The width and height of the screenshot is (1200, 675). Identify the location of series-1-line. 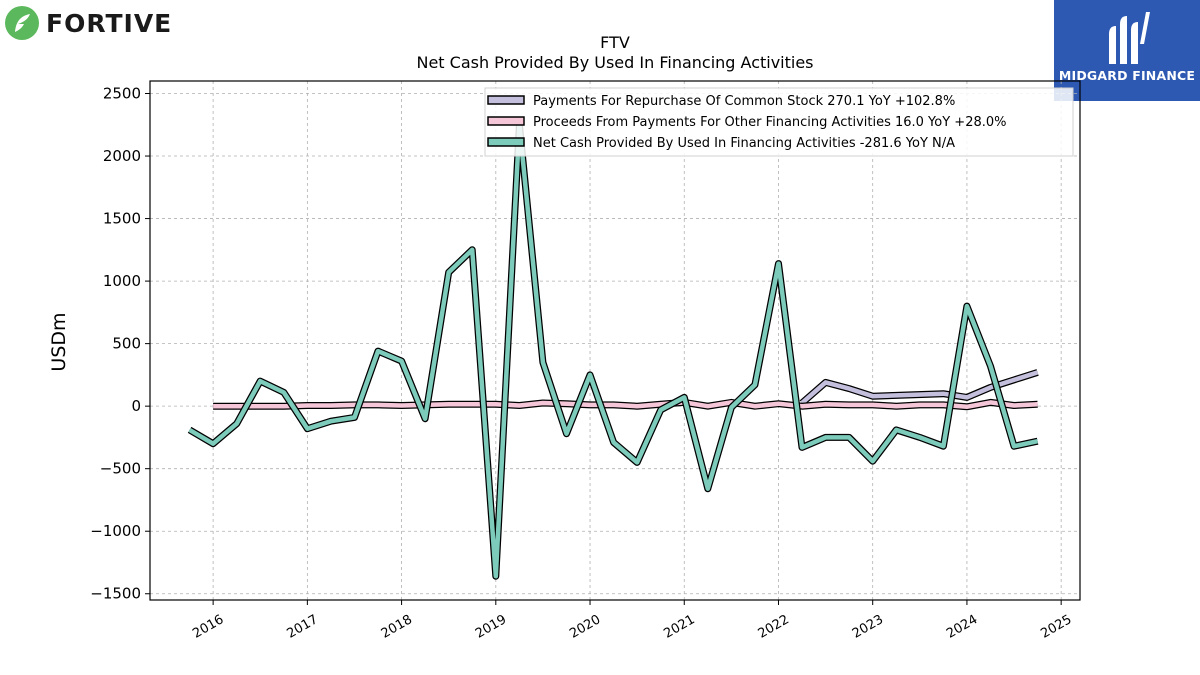
(625, 405).